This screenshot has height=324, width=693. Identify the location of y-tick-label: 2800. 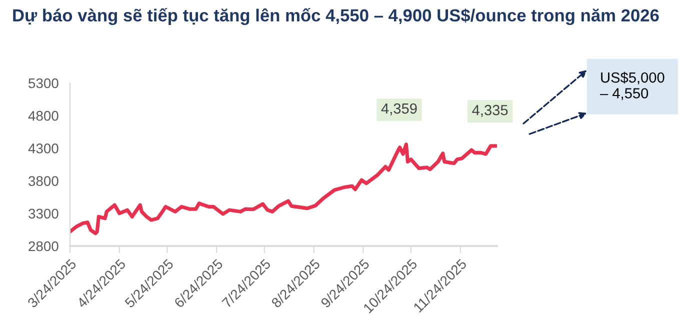
(43, 246).